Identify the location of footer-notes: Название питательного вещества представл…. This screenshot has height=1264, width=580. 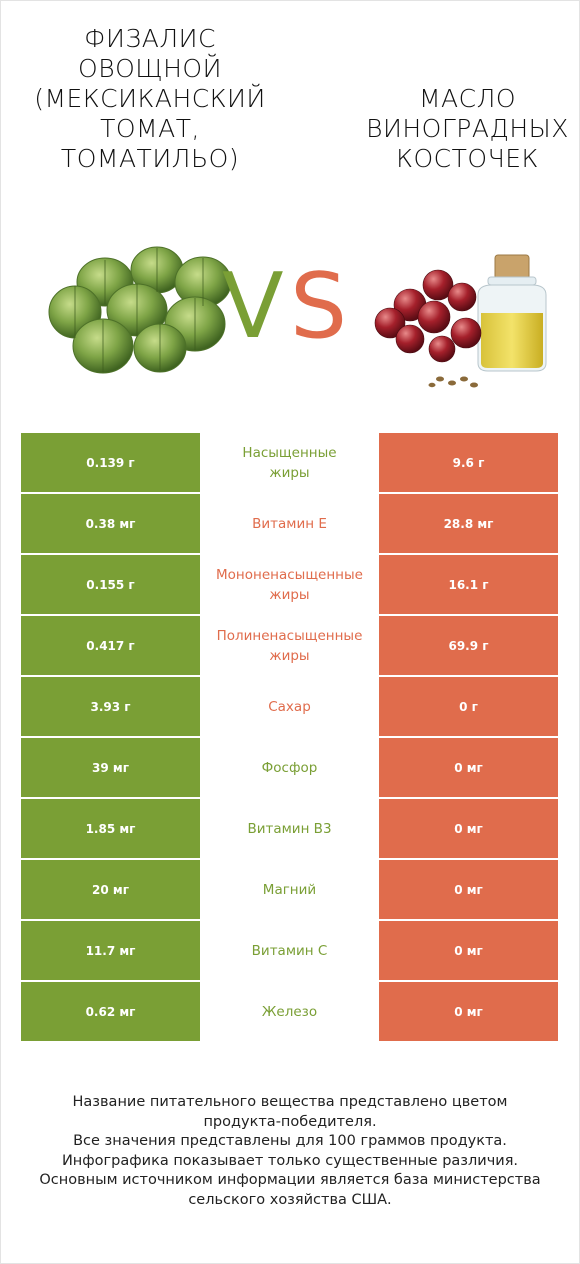
(290, 1151).